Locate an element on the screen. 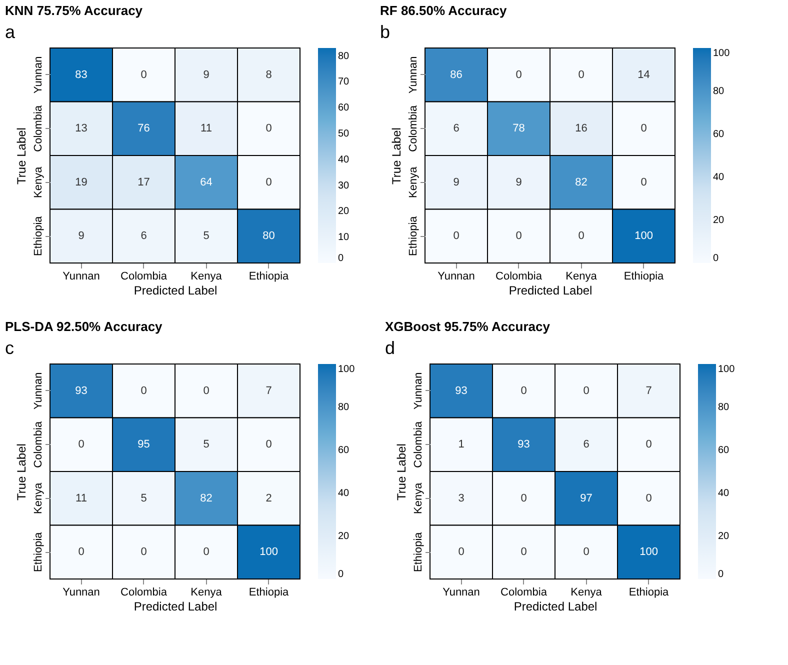 The image size is (788, 665). chart-title: XGBoost 95.75% Accuracy is located at coordinates (468, 326).